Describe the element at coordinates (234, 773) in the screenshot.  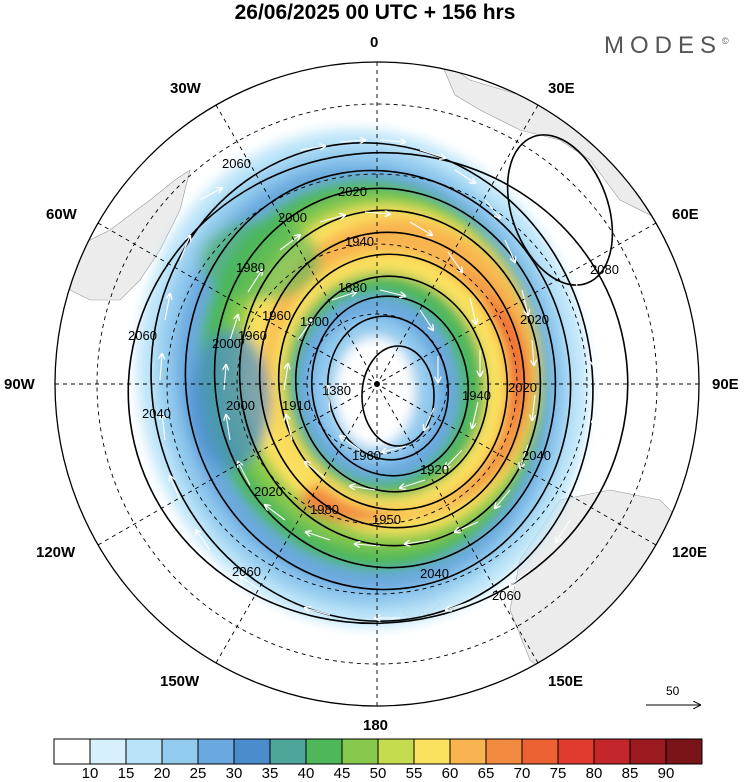
I see `colorbar-label: 30` at that location.